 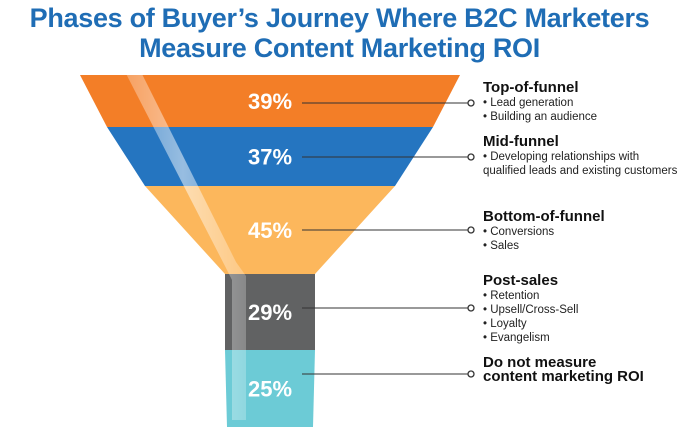 What do you see at coordinates (540, 117) in the screenshot?
I see `stage-item-1-2: • Building an audience` at bounding box center [540, 117].